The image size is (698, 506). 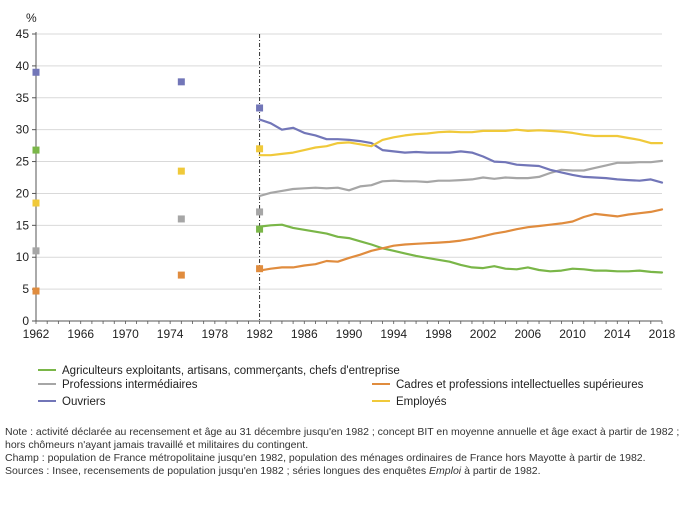 What do you see at coordinates (617, 334) in the screenshot?
I see `x-tick-label: 2014` at bounding box center [617, 334].